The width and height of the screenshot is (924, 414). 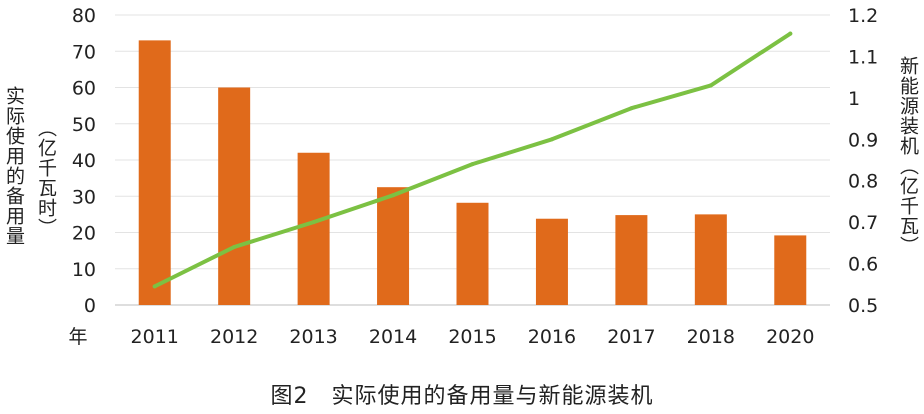 I want to click on right-axis-ticks: 0.5 0.6 0.7 0.8 0.9 1 1.1 1.2, so click(x=863, y=161).